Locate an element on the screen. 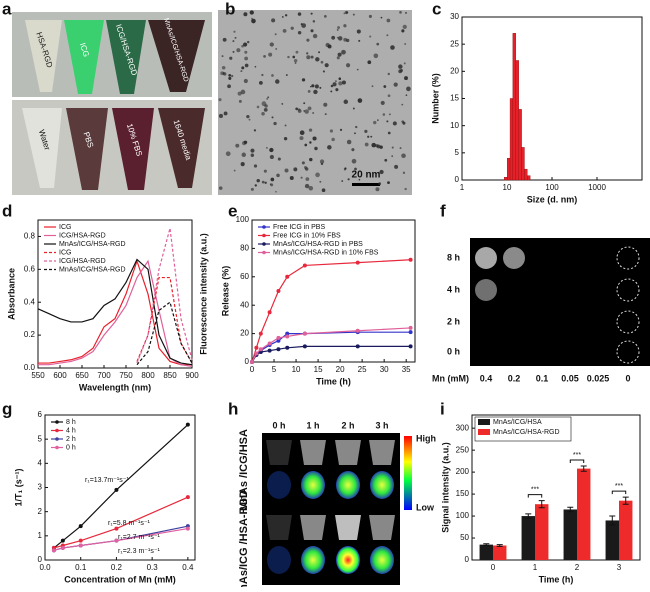 The image size is (650, 592). column-label: 0.025 is located at coordinates (598, 378).